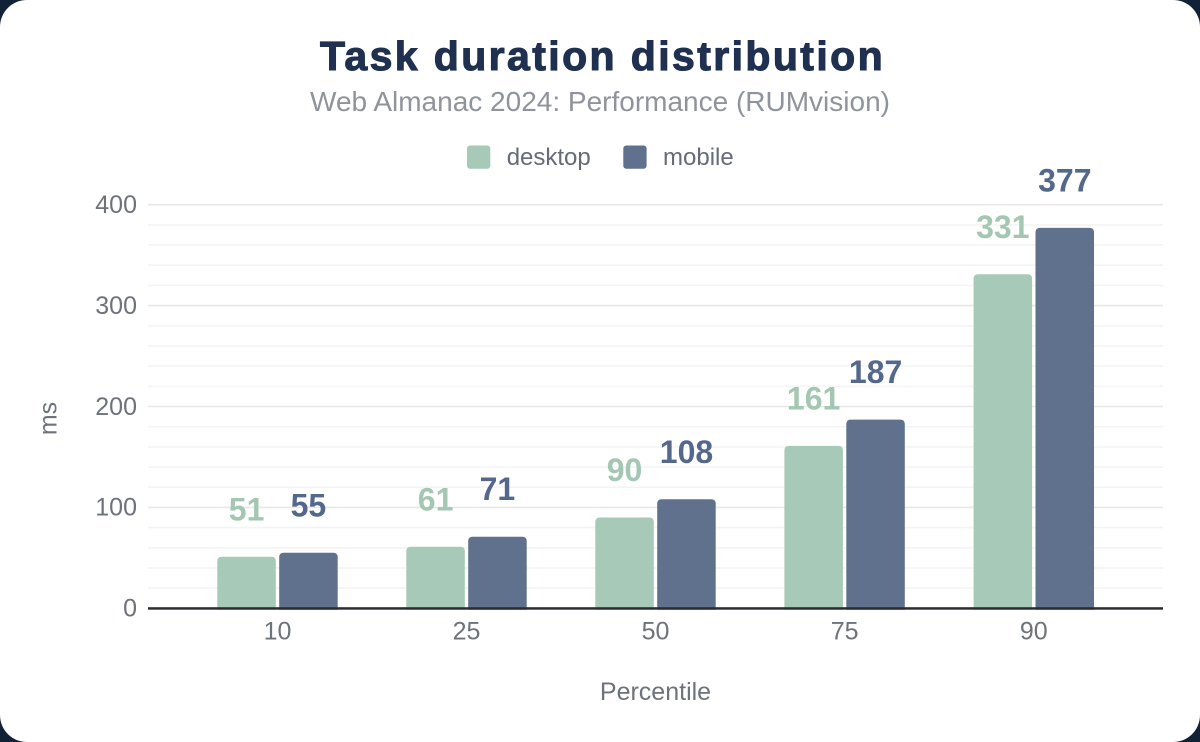 This screenshot has width=1200, height=742. I want to click on svg-text: 187, so click(875, 372).